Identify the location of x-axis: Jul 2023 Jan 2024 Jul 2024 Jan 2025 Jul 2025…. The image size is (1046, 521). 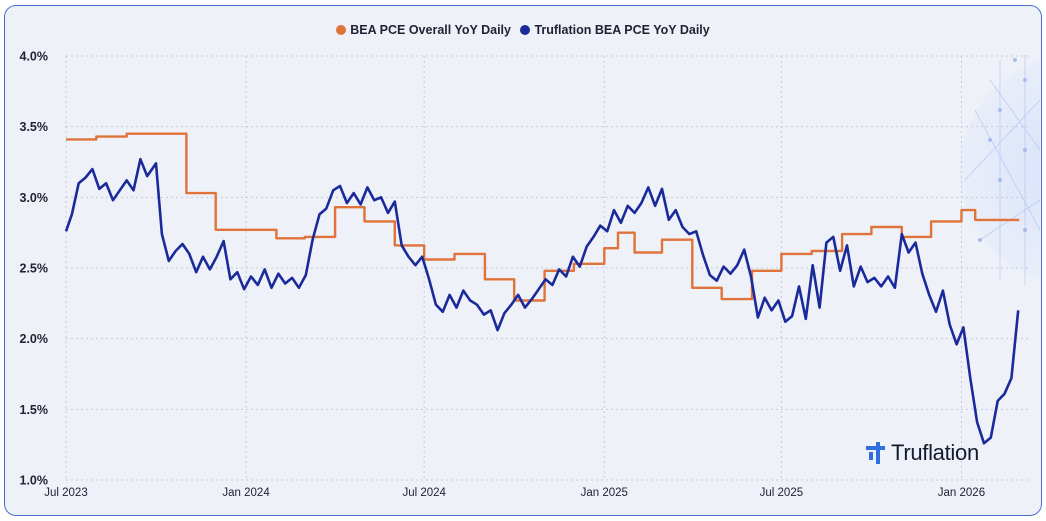
(514, 493).